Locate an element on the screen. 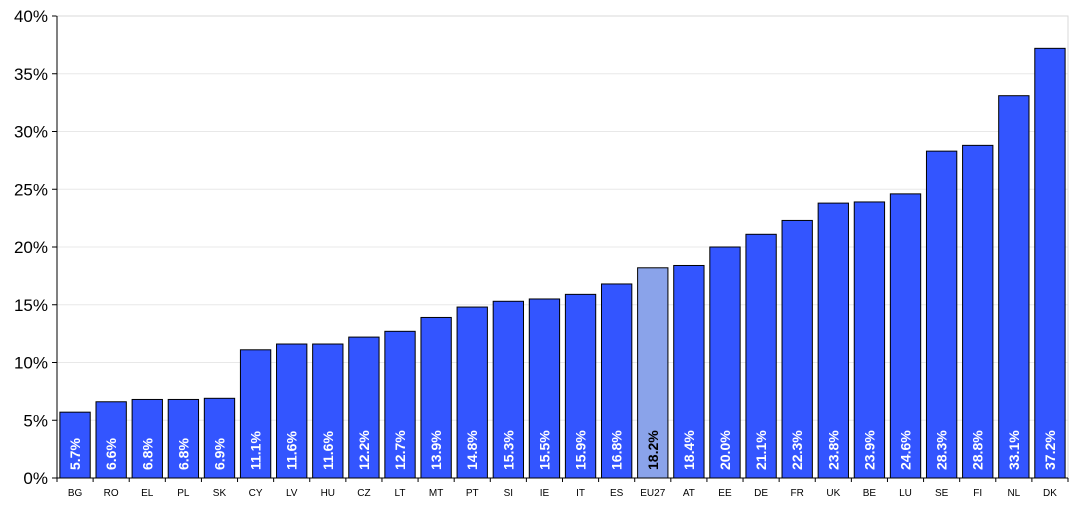 This screenshot has height=517, width=1080. y-tick-label: 5% is located at coordinates (35, 420).